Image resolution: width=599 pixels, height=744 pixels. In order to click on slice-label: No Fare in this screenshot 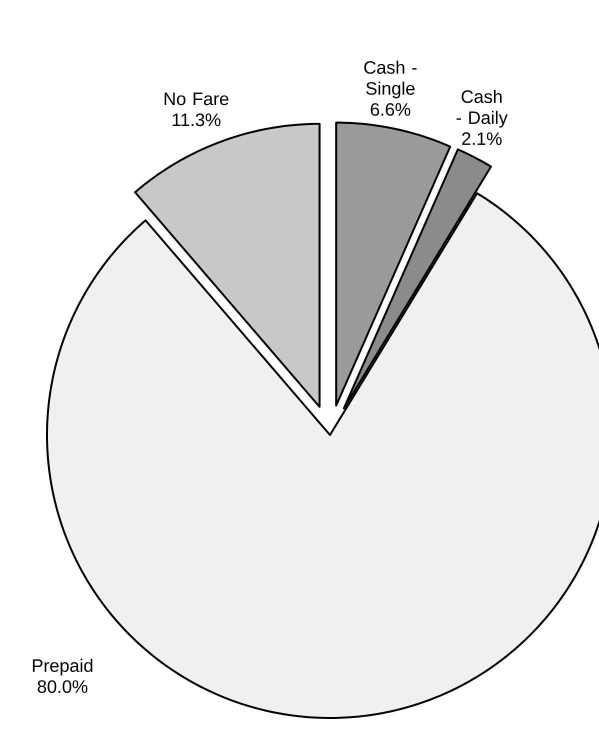, I will do `click(196, 99)`.